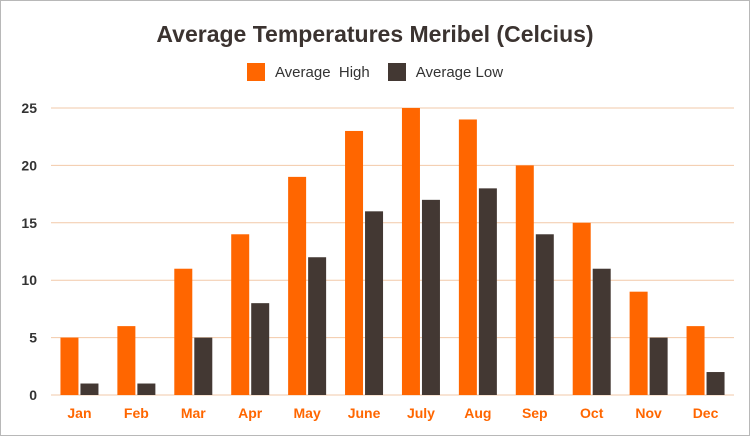 The image size is (750, 436). What do you see at coordinates (33, 338) in the screenshot?
I see `y-tick-label: 5` at bounding box center [33, 338].